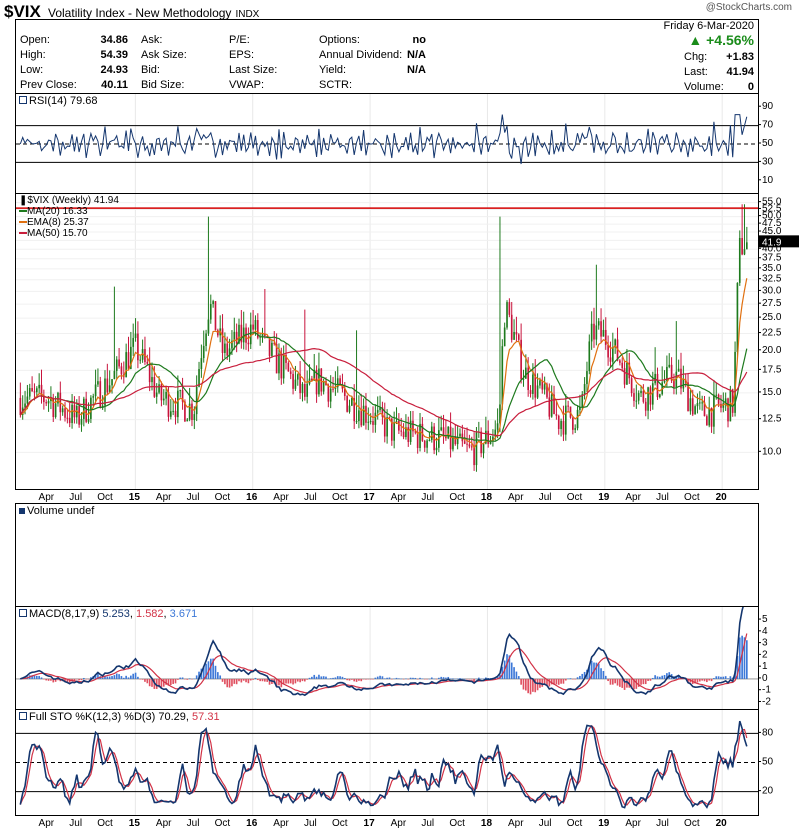  I want to click on price-tick-label: 22.5, so click(772, 333).